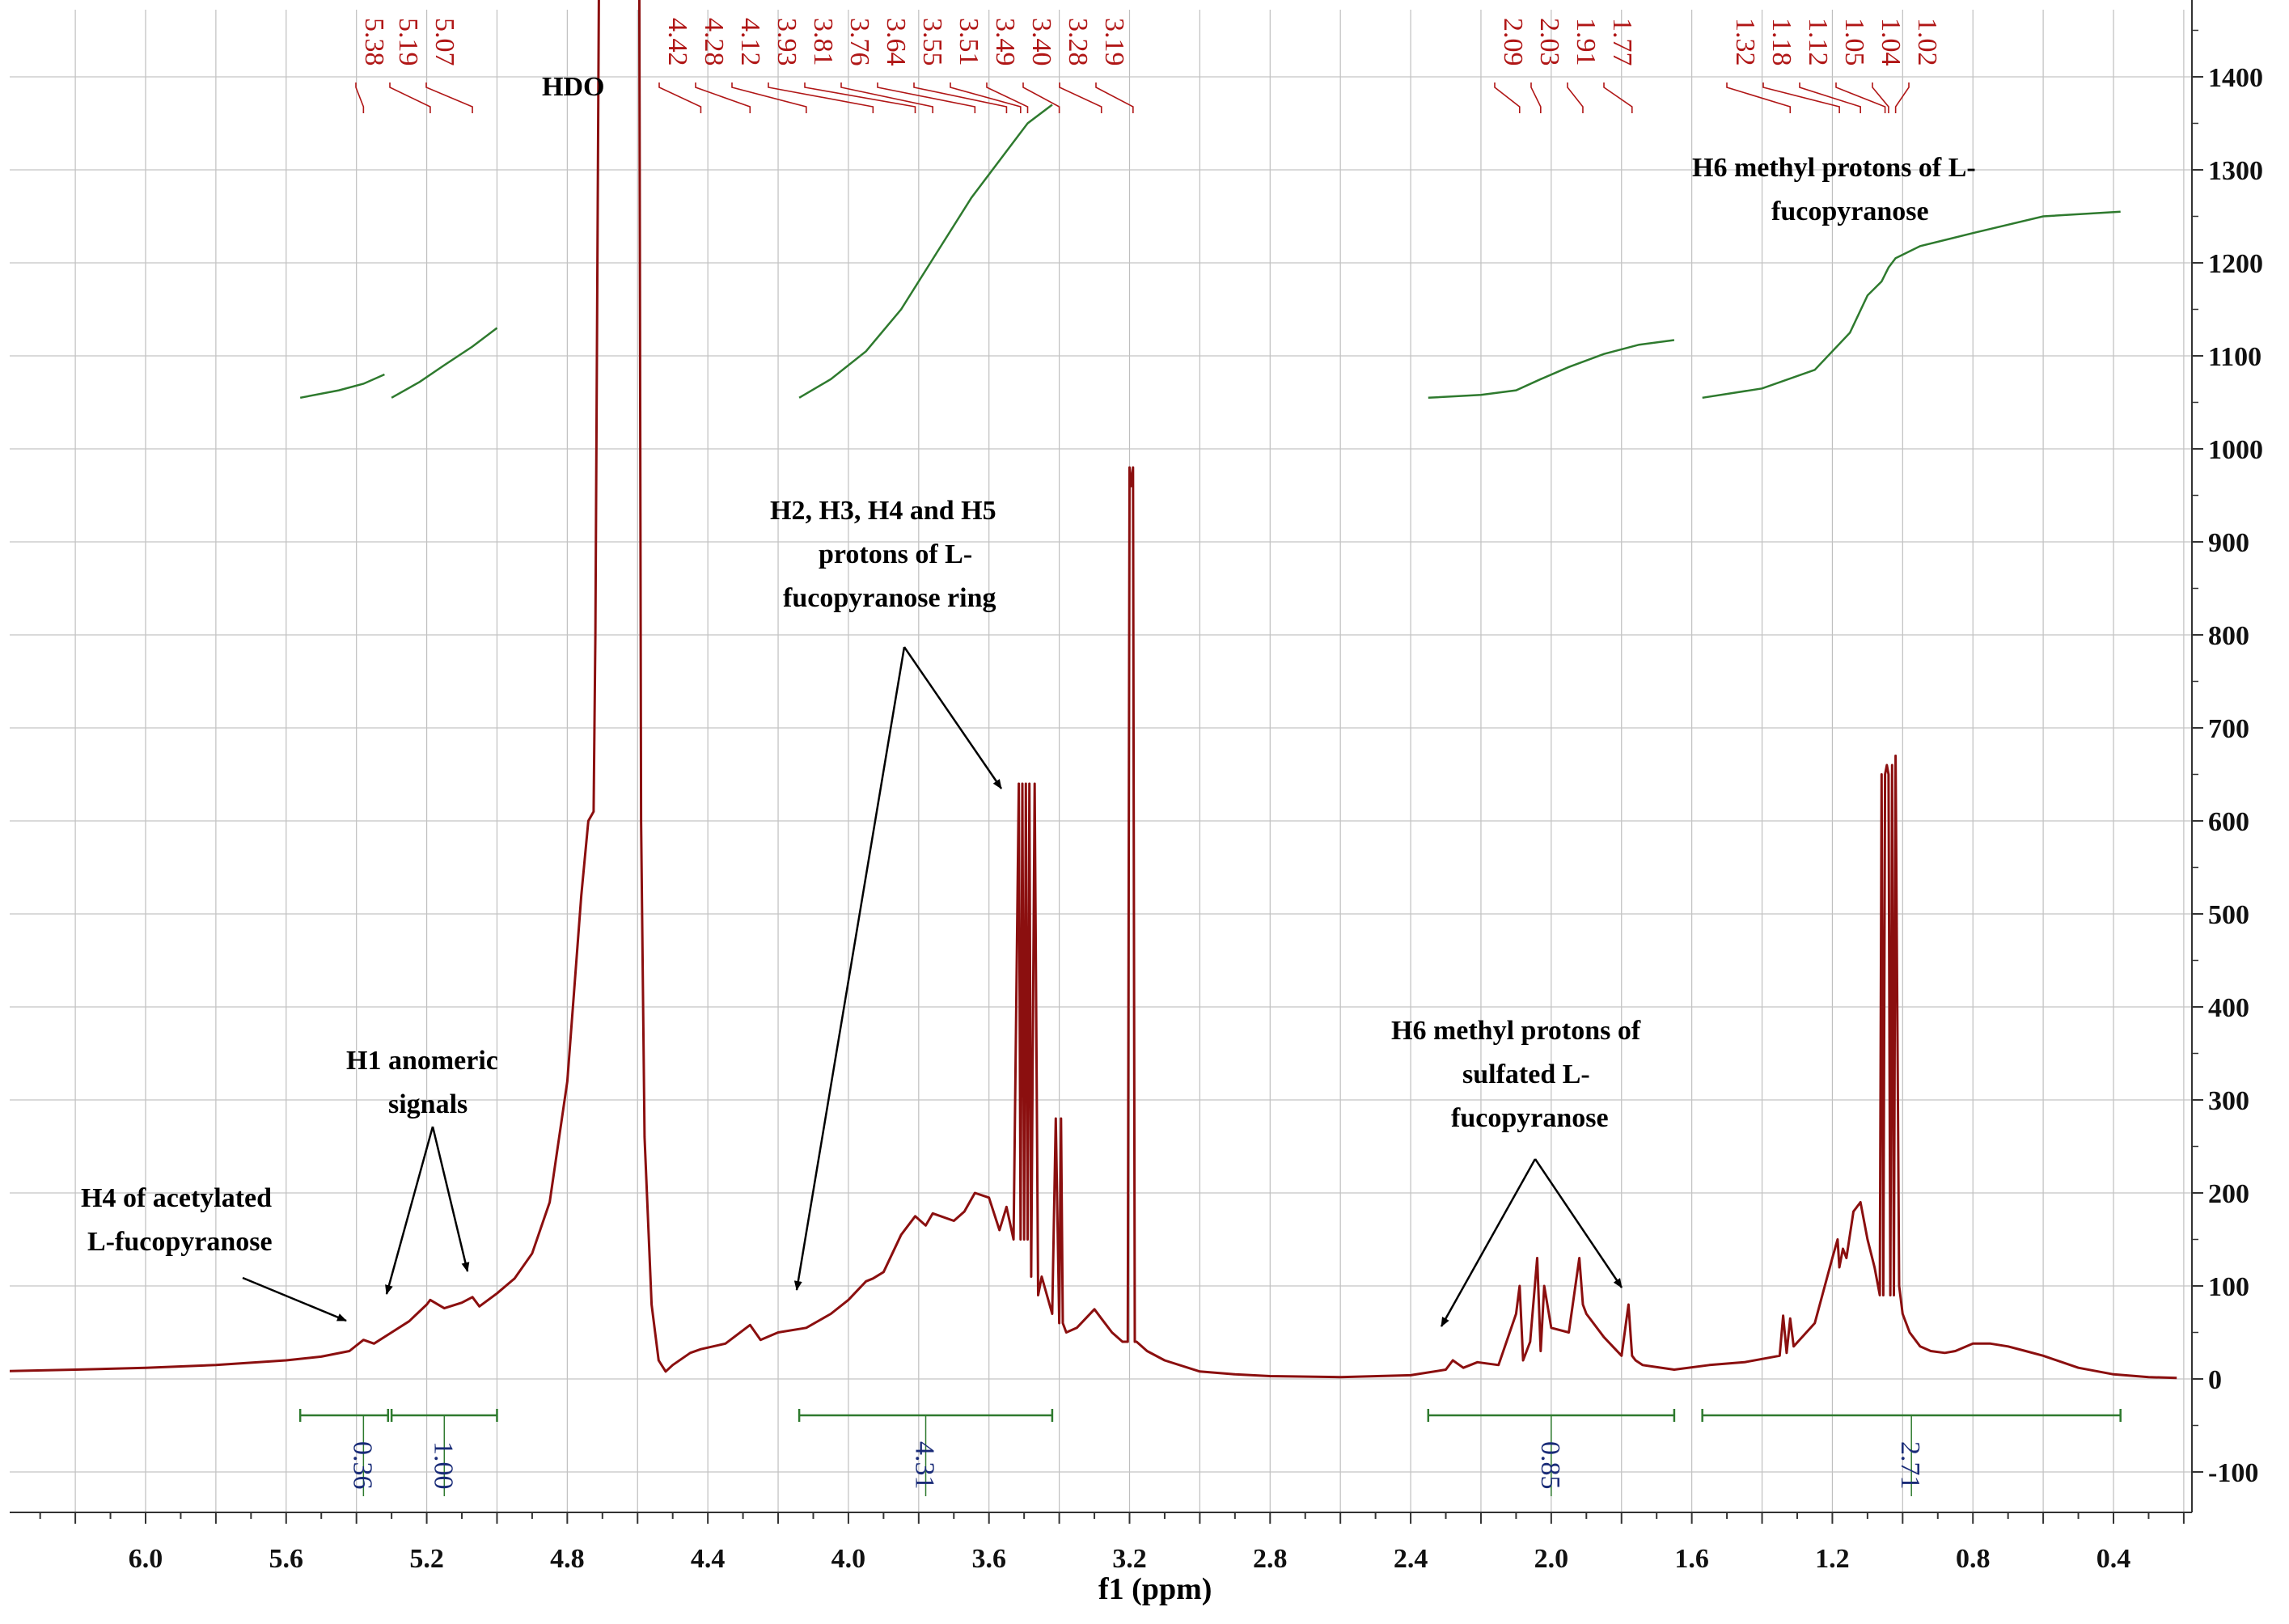  I want to click on annotation-h1-anomeric-line1: H1 anomeric, so click(422, 1061).